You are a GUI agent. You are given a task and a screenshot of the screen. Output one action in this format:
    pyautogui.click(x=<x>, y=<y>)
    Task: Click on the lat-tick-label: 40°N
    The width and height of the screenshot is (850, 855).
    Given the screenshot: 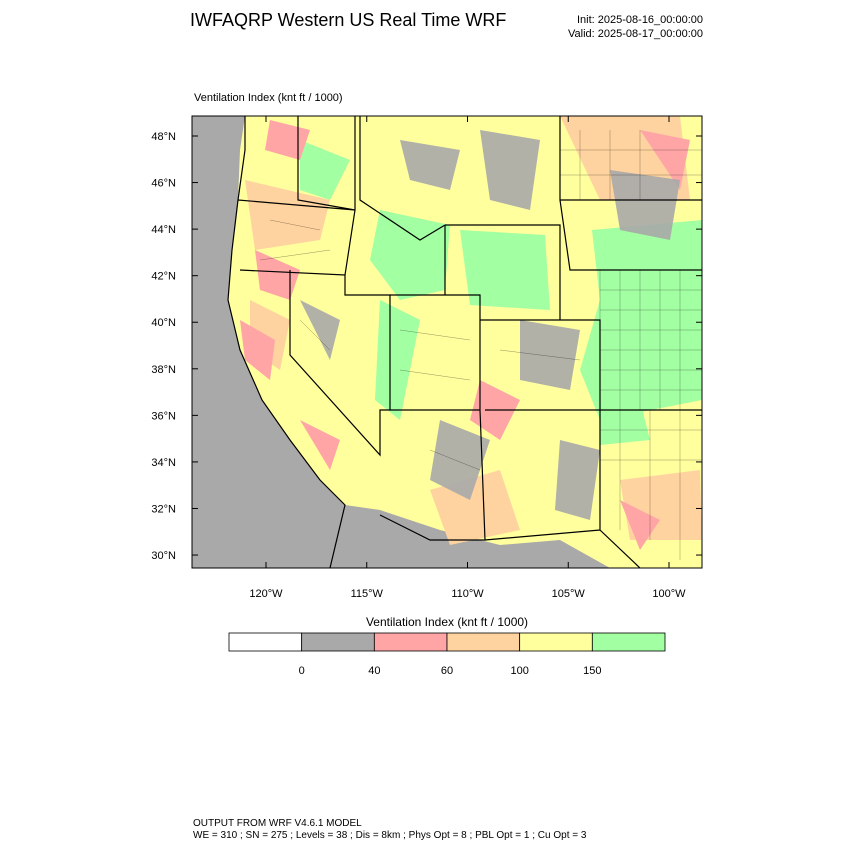 What is the action you would take?
    pyautogui.click(x=163, y=323)
    